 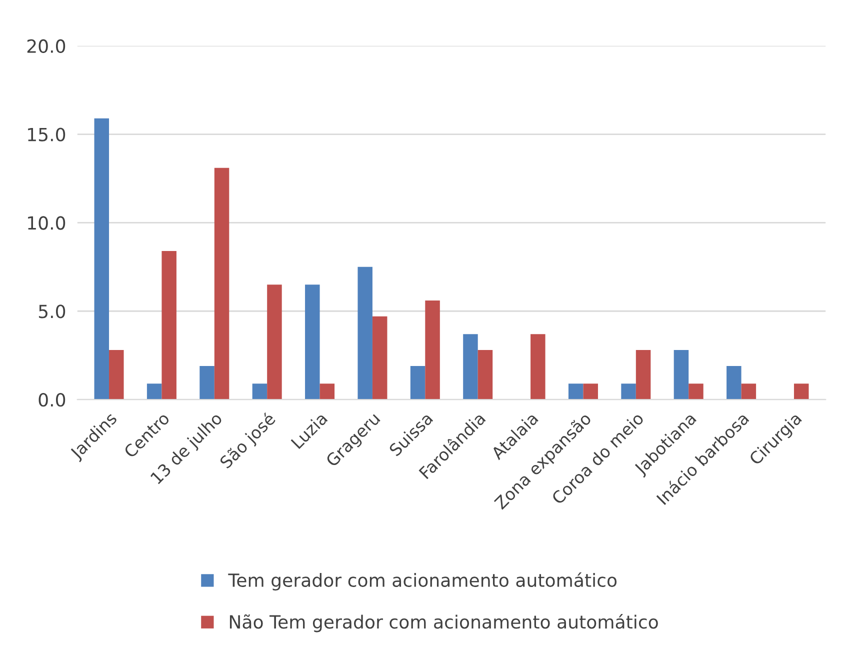 I want to click on legend-label: Não Tem gerador com acionamento automático, so click(x=444, y=623).